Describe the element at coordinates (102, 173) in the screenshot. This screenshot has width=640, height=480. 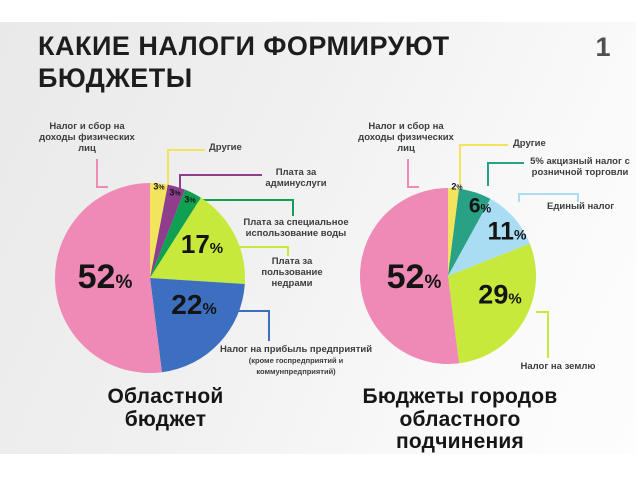
I see `callout-line-pie0-slice5` at that location.